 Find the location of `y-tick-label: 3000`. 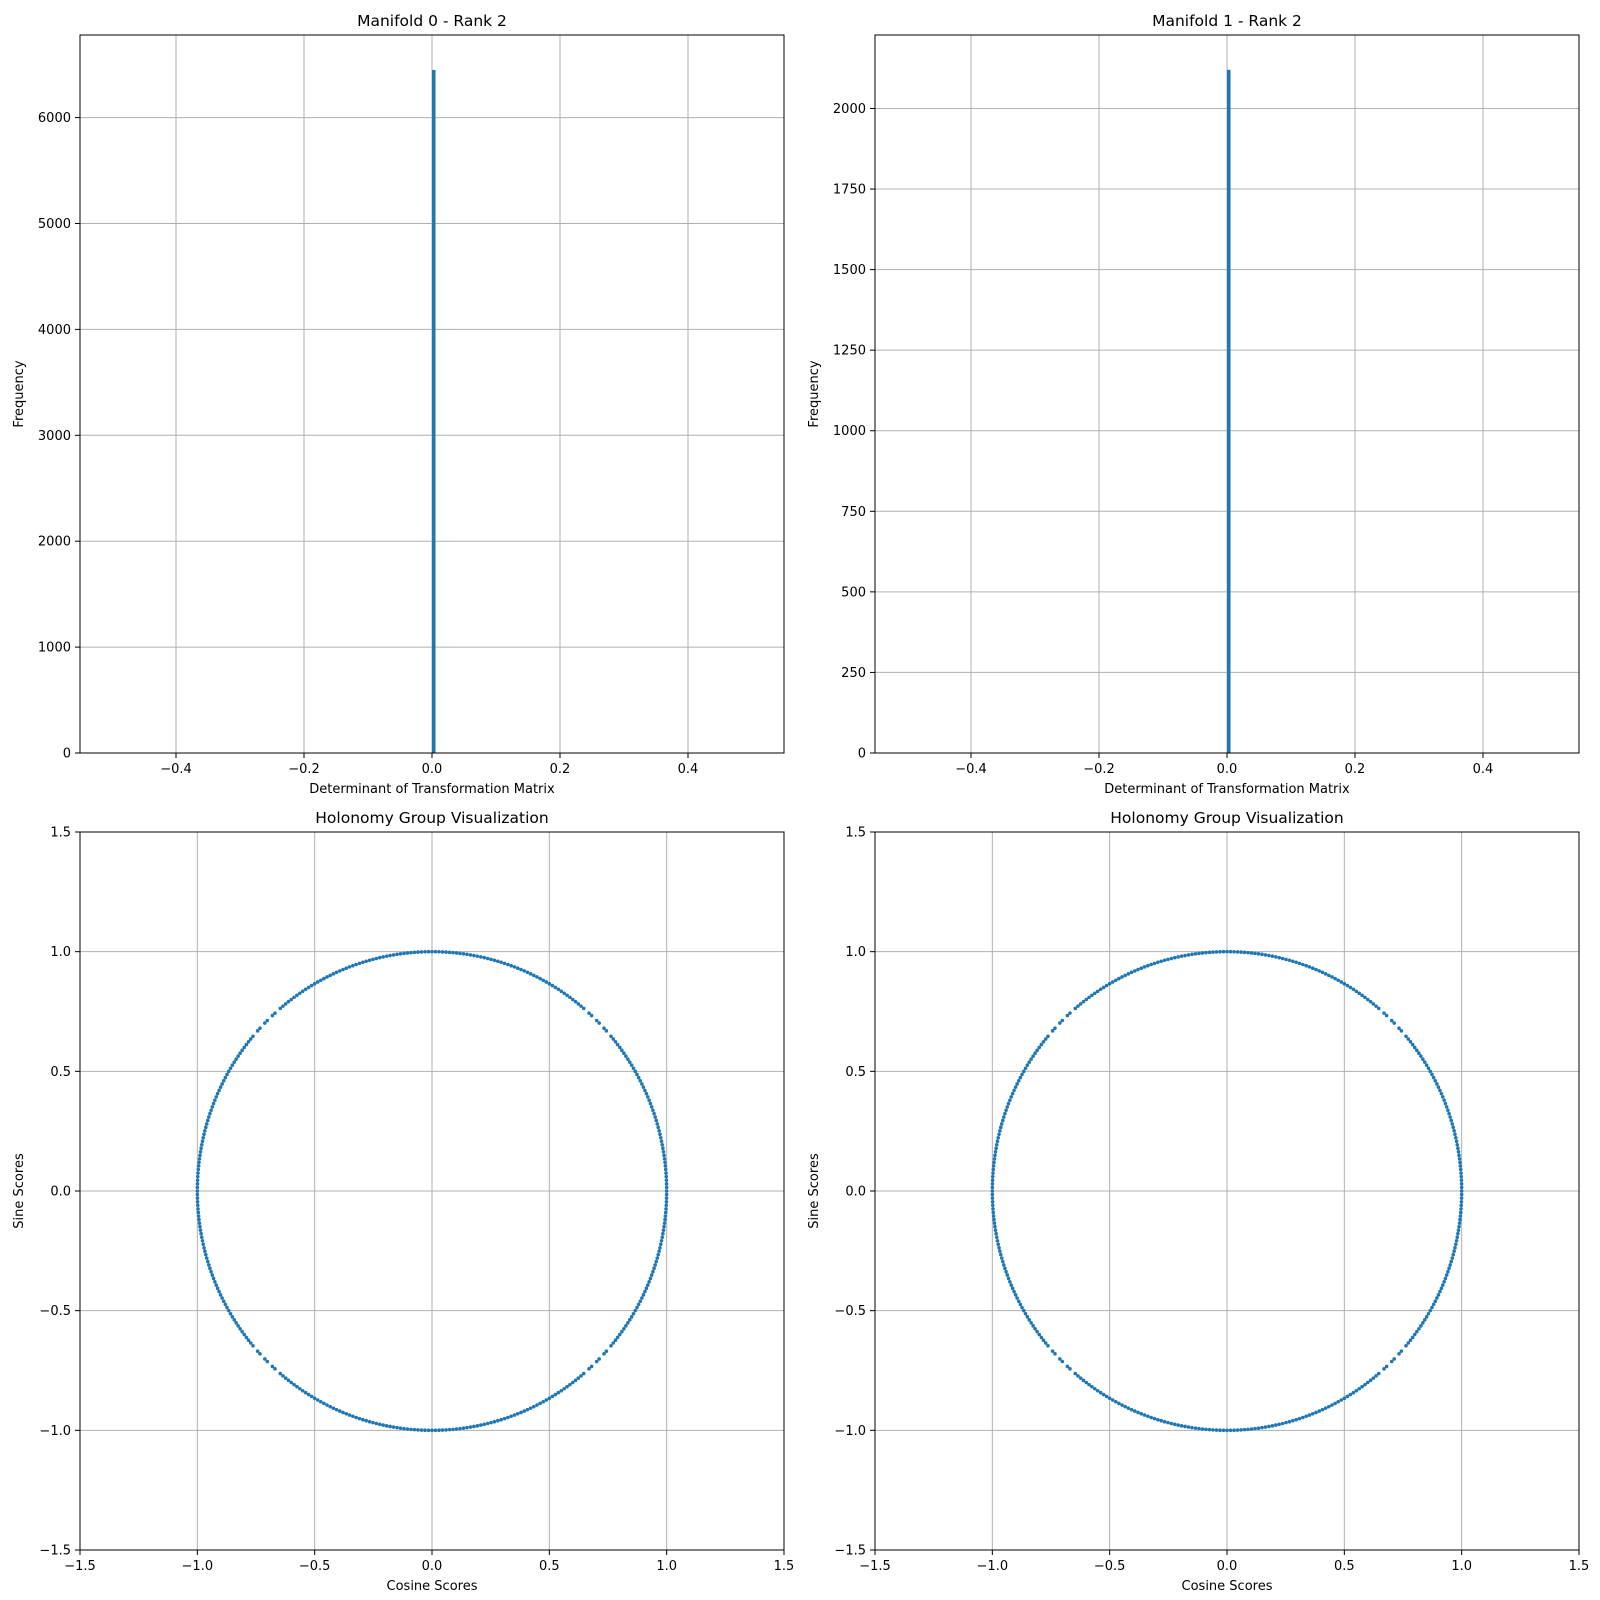

y-tick-label: 3000 is located at coordinates (54, 436).